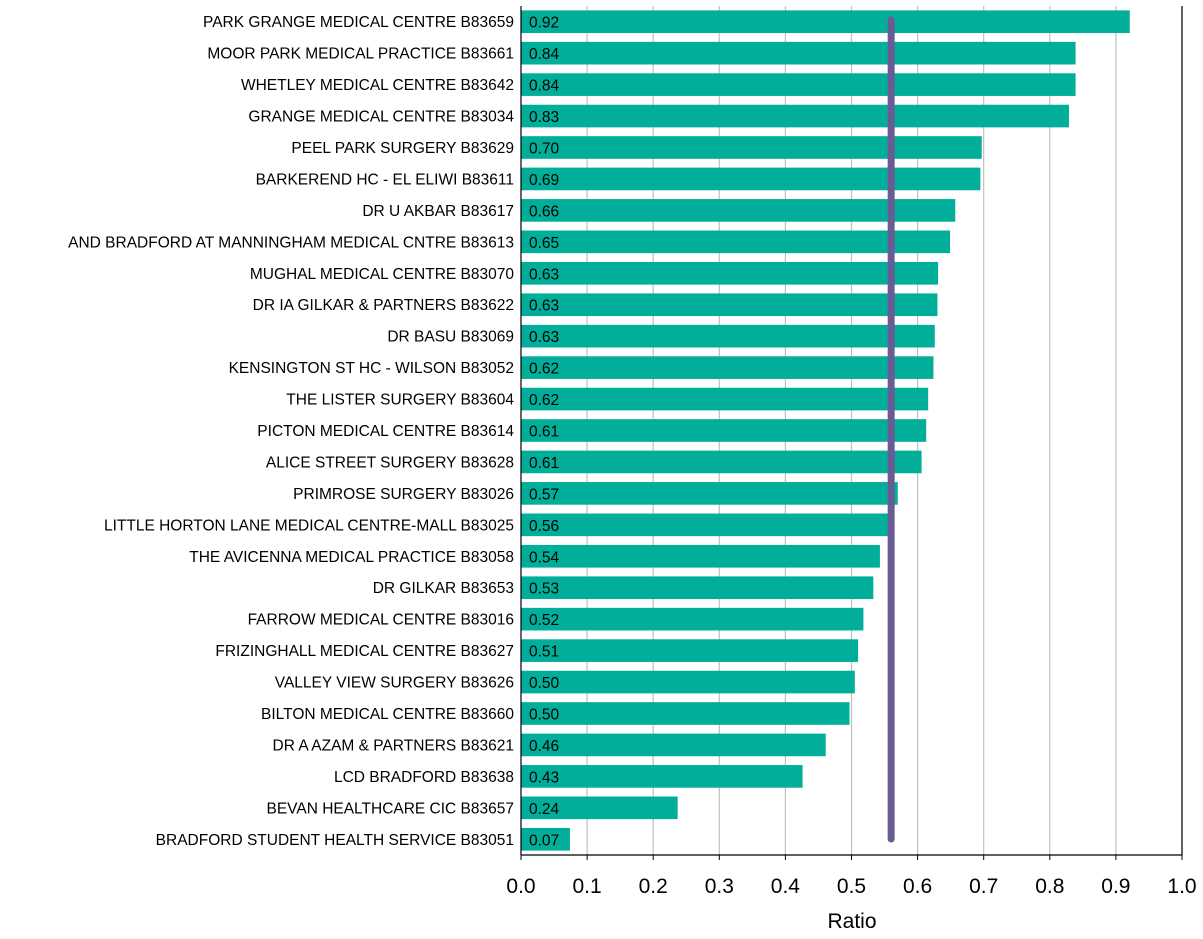 Image resolution: width=1203 pixels, height=939 pixels. I want to click on category-label: PEEL PARK SURGERY B83629, so click(402, 148).